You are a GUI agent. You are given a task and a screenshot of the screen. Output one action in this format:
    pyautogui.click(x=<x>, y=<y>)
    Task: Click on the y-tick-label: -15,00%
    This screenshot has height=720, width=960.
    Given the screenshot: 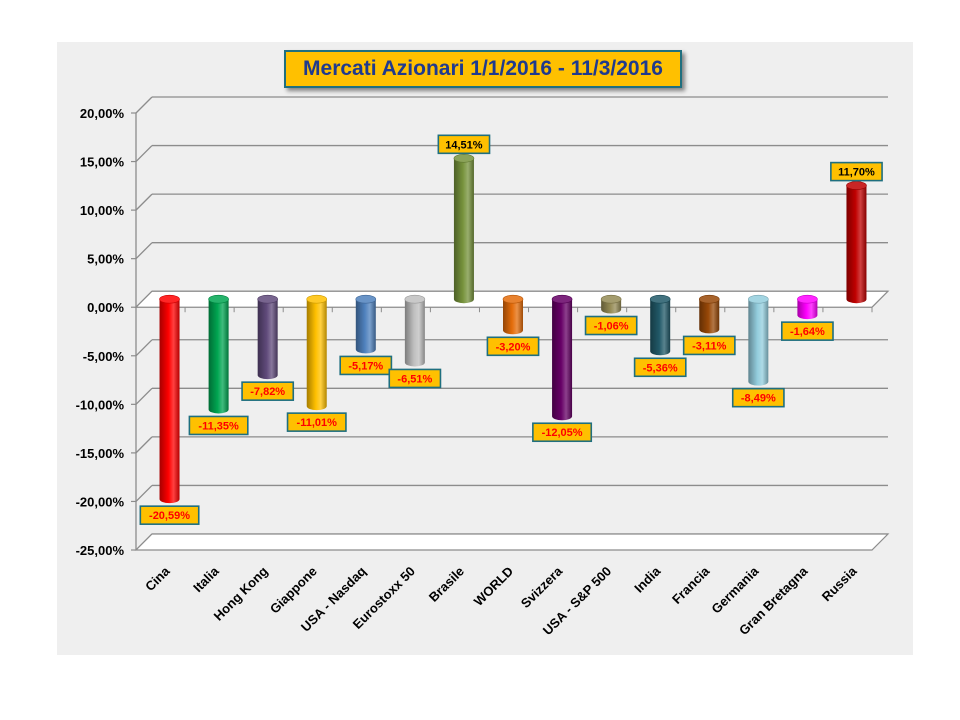 What is the action you would take?
    pyautogui.click(x=100, y=453)
    